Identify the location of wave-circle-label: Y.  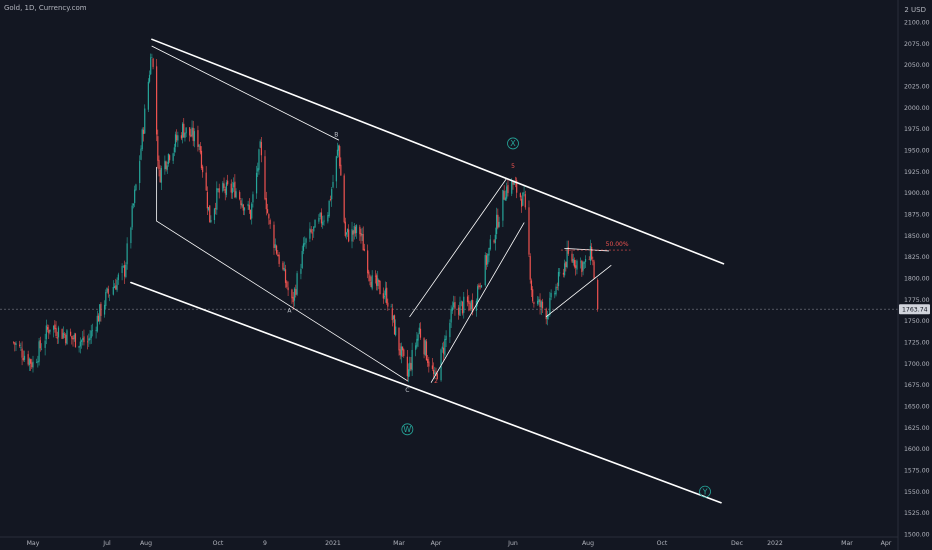
(705, 491).